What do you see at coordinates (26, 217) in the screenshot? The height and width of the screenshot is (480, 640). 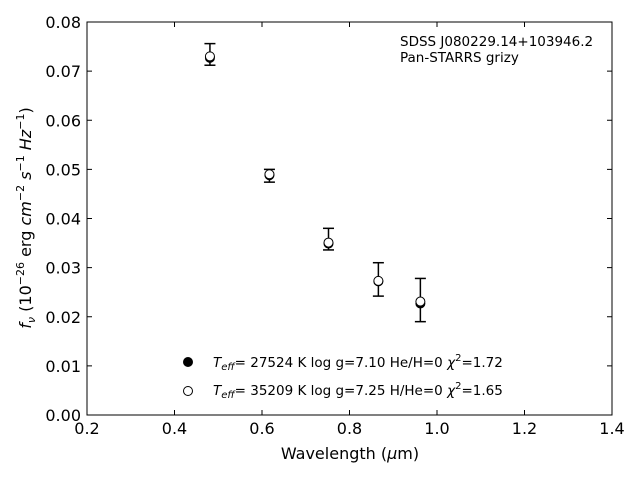 I see `y-axis-title: fν (10−26 erg cm−2 s−1 Hz−1)` at bounding box center [26, 217].